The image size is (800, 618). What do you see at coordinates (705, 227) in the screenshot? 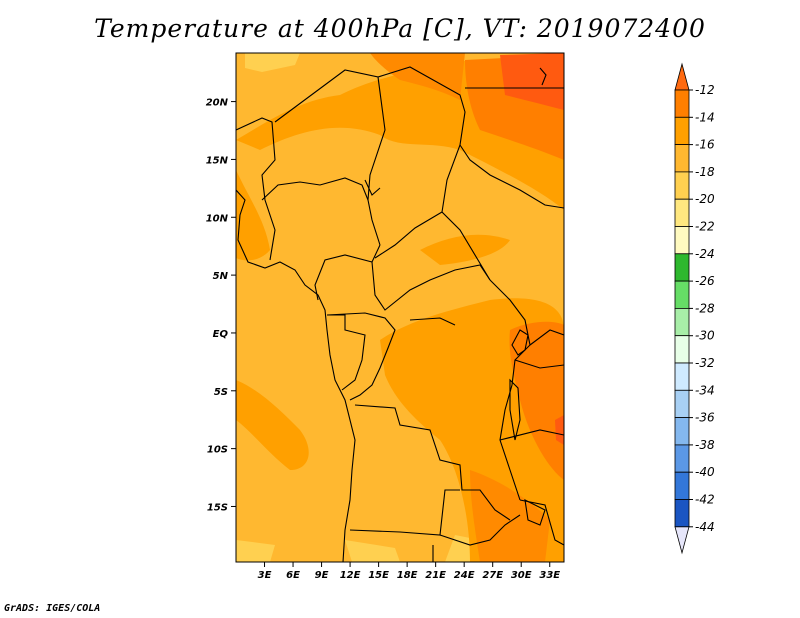
I see `colorbar-label: -22` at bounding box center [705, 227].